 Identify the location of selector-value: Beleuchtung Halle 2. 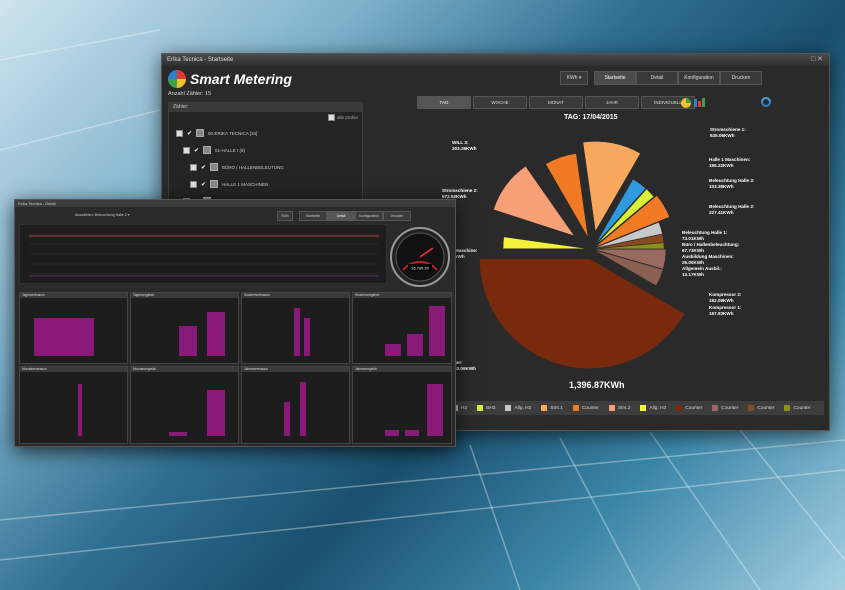
(110, 215).